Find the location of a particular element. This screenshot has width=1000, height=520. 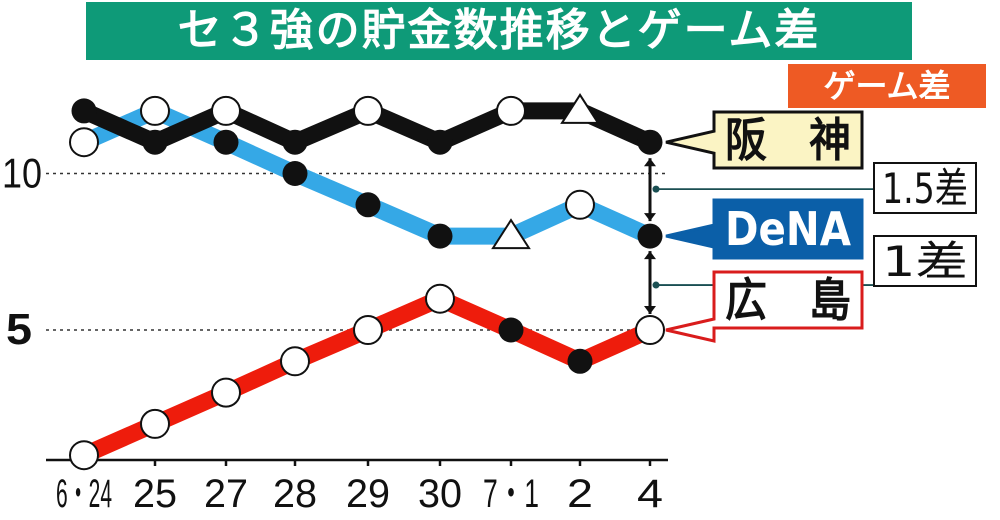

team-labels: 阪 神 DeNA 広 島 is located at coordinates (764, 226).